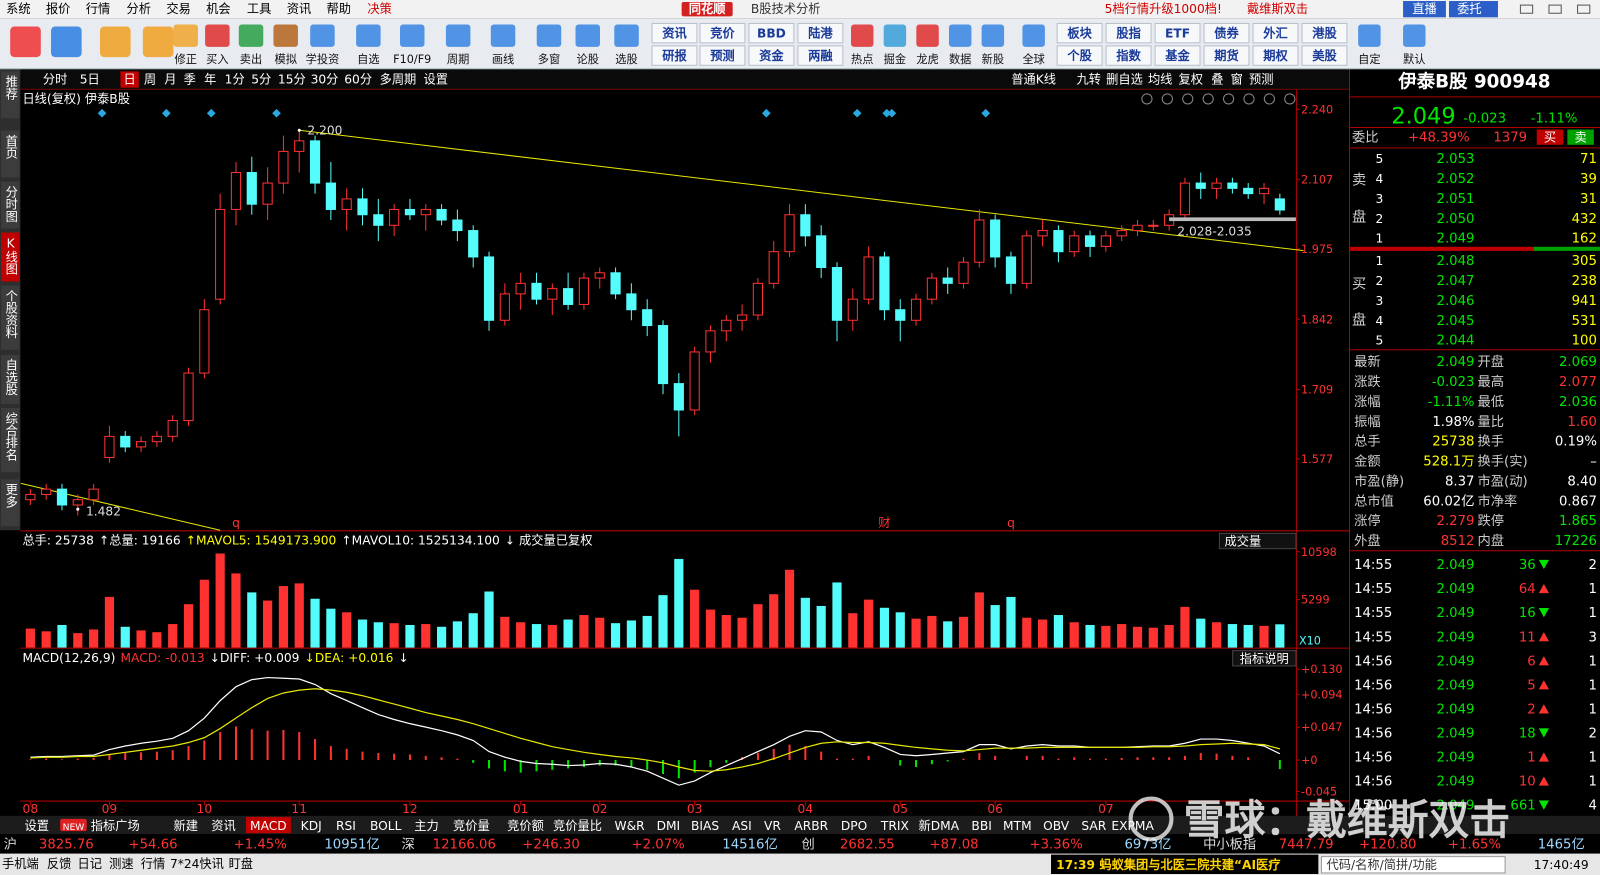  I want to click on indicator-tab: 竞价量比, so click(577, 826).